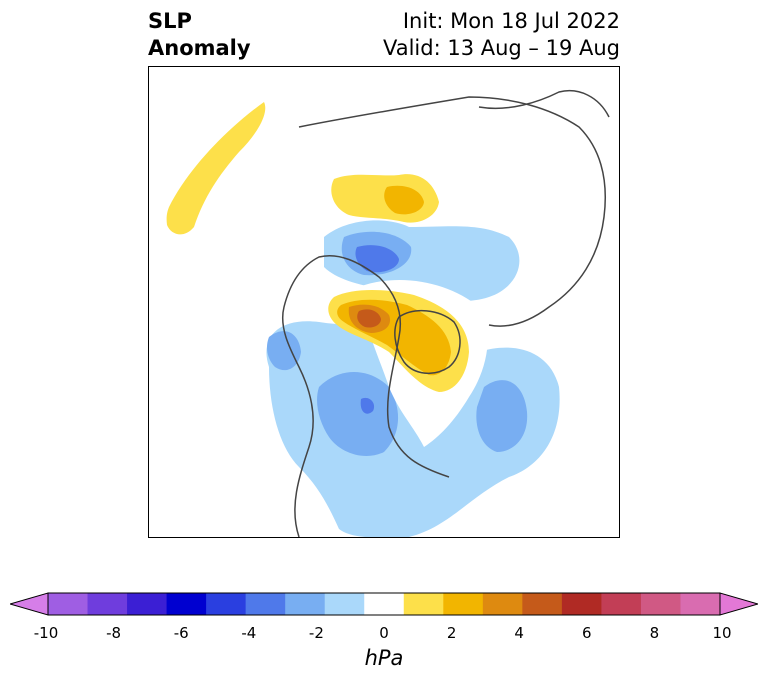  I want to click on map-title: SLP Anomaly, so click(199, 35).